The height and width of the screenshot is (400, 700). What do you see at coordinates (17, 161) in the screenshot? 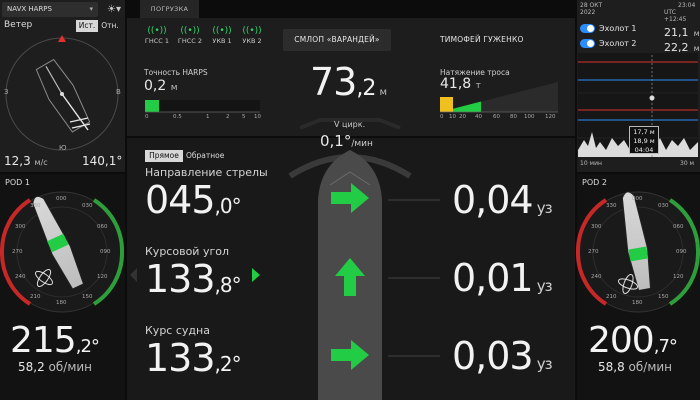
I see `wind-speed-value: 12,3` at bounding box center [17, 161].